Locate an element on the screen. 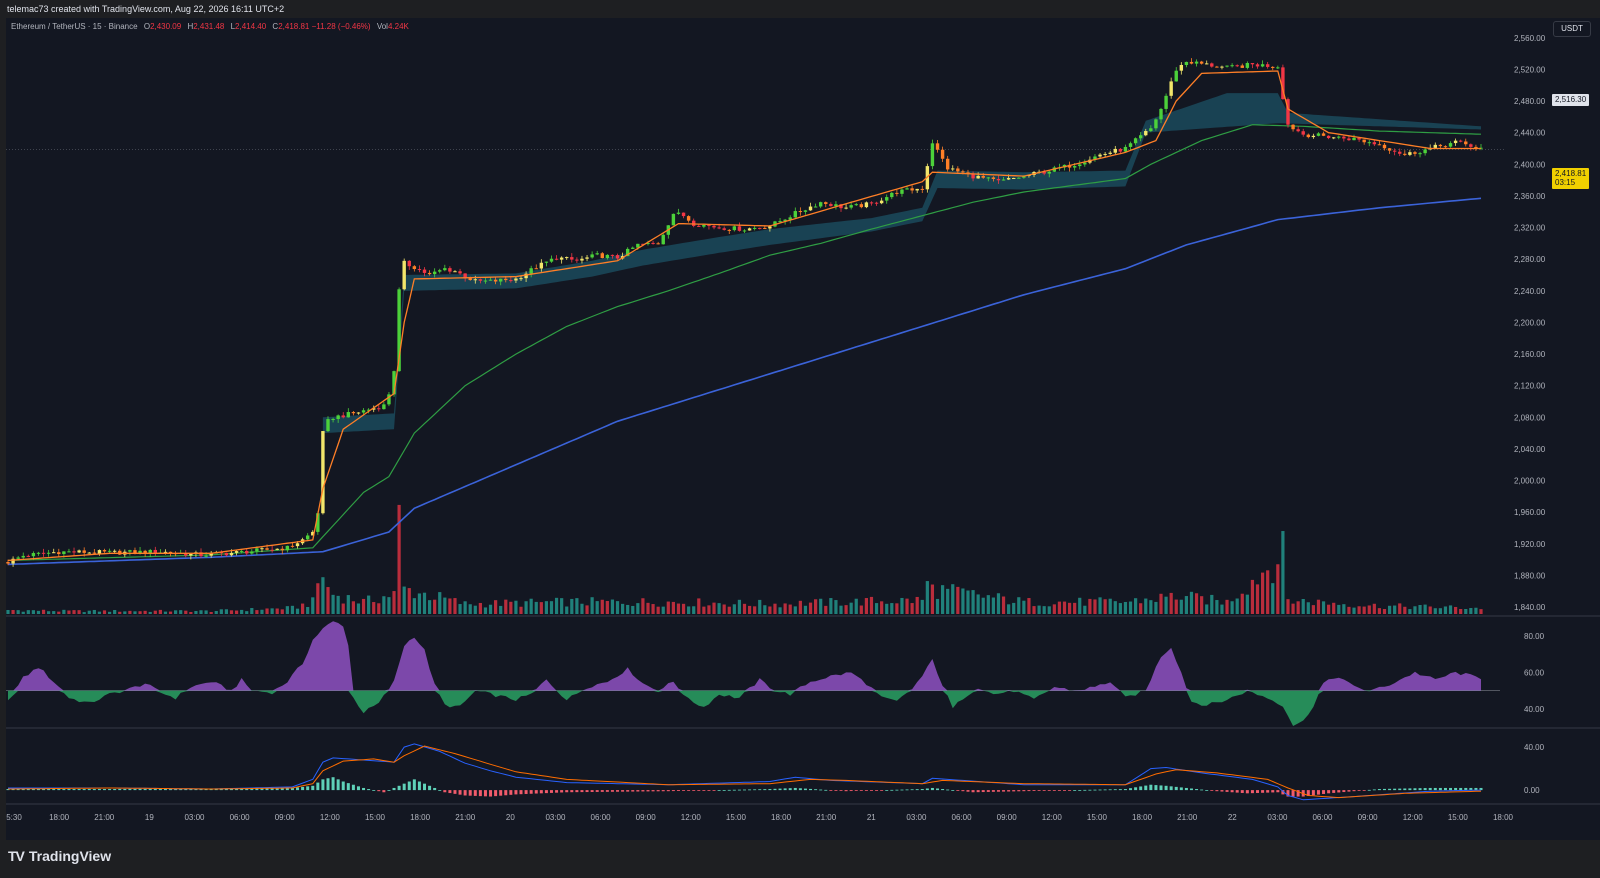 This screenshot has width=1600, height=878. tradingview-brand: TV TradingView is located at coordinates (59, 856).